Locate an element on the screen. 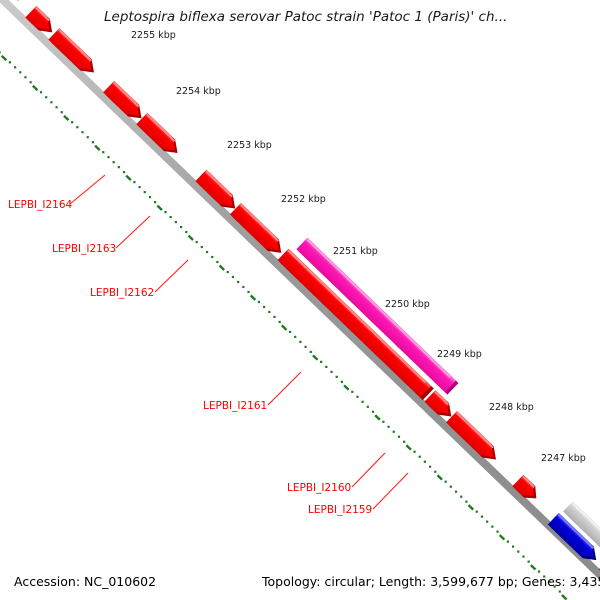 This screenshot has width=600, height=600. ruler-tick-label: 2249 kbp is located at coordinates (459, 354).